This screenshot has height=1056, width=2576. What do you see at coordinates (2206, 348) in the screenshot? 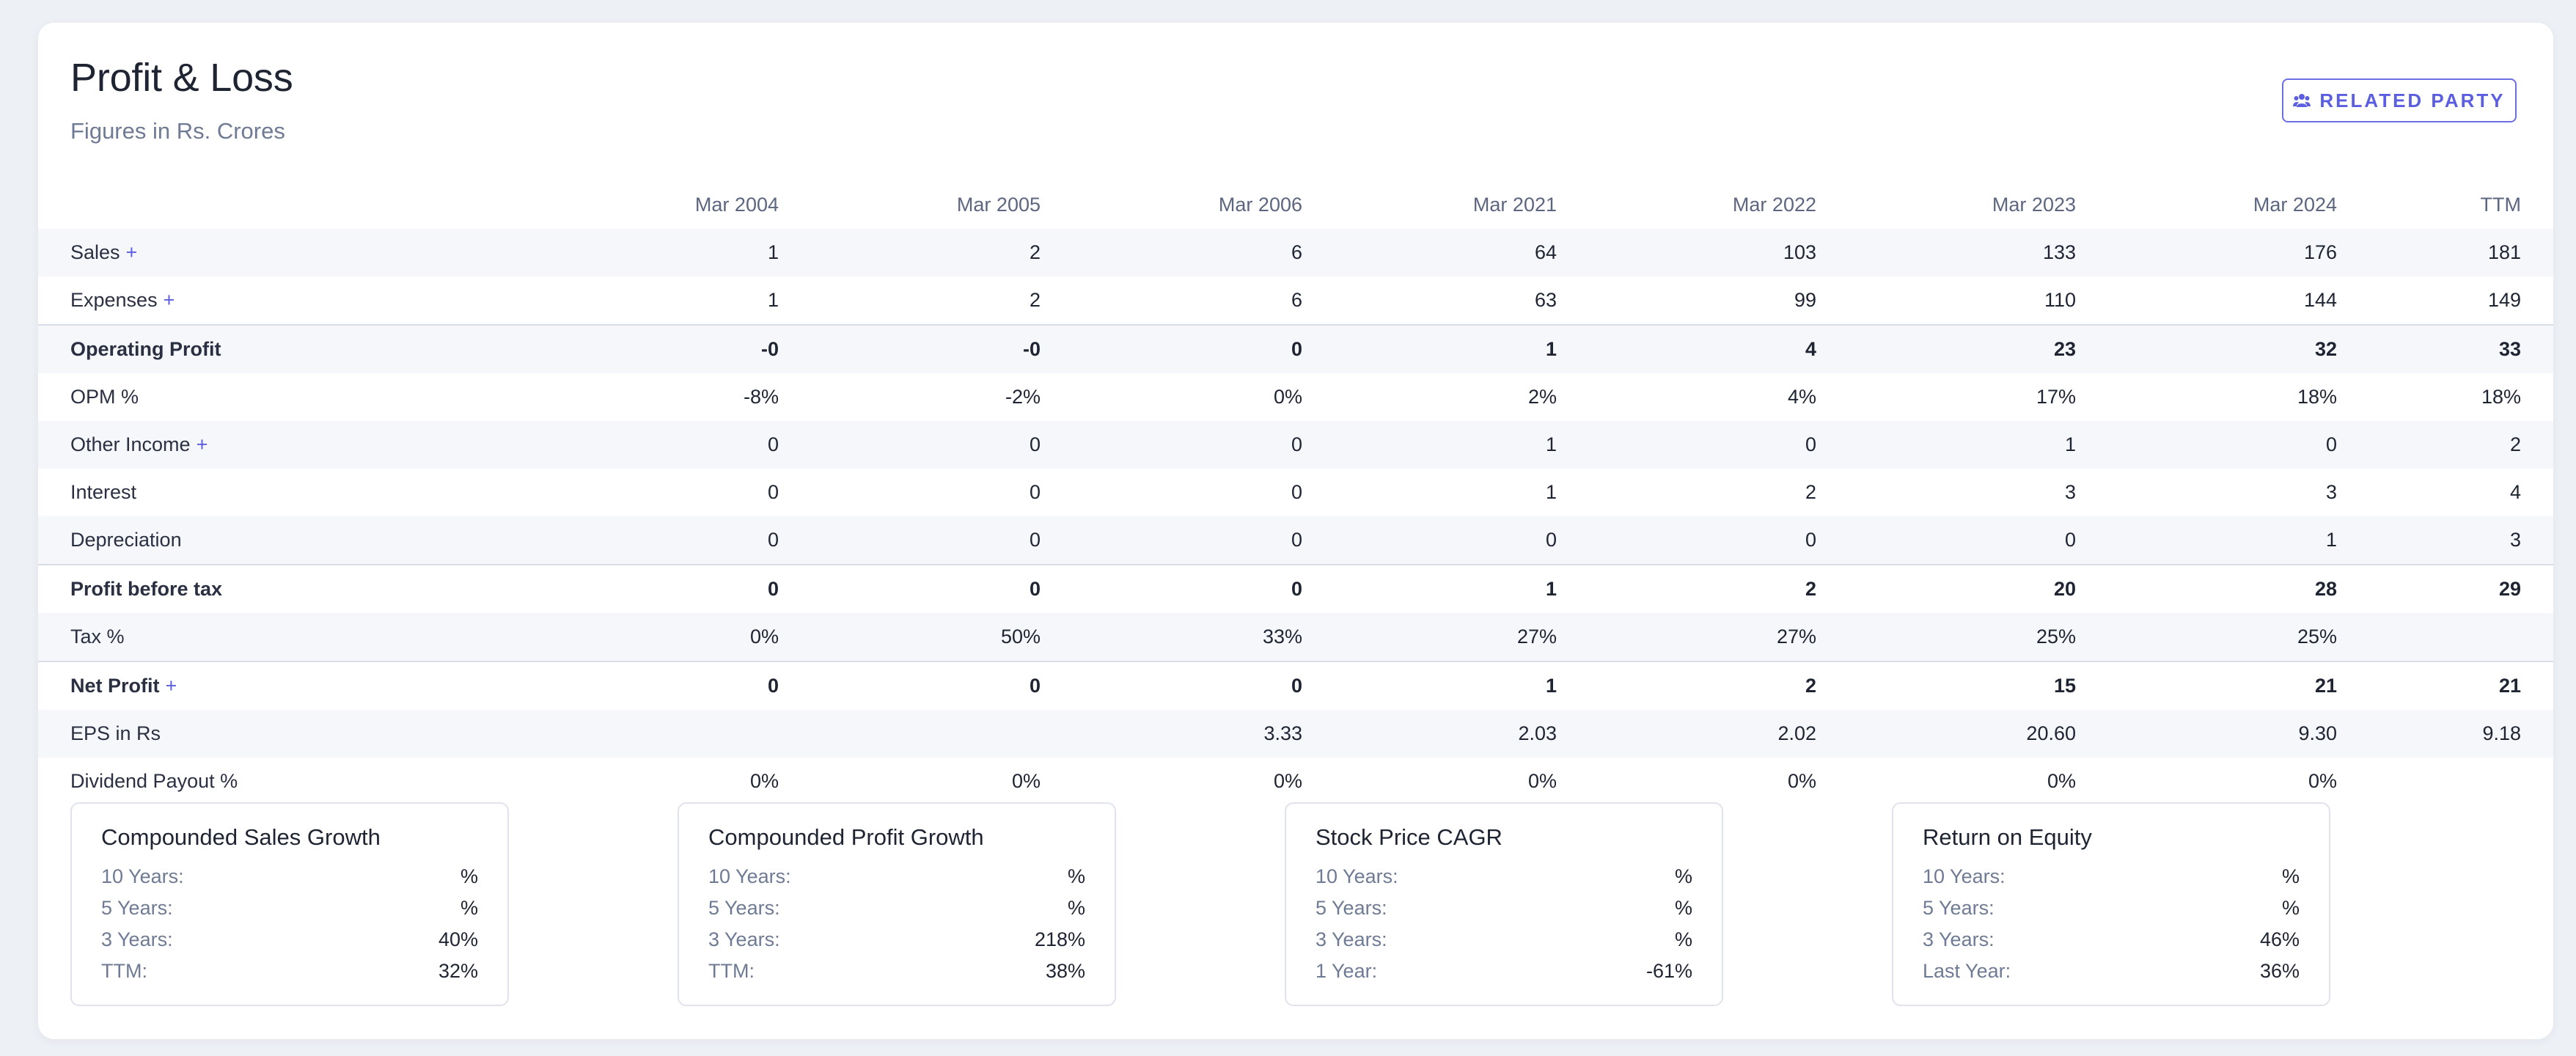
I see `table-cell: 32` at bounding box center [2206, 348].